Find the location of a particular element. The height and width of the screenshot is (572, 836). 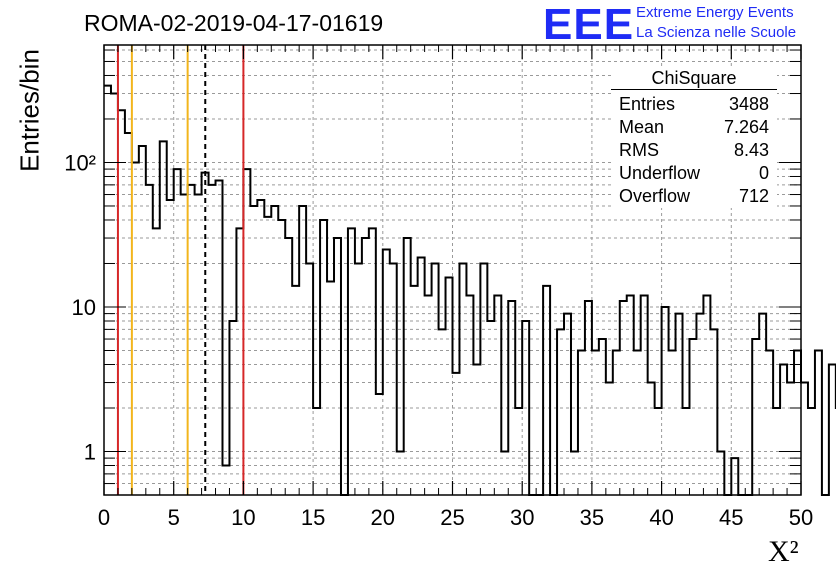

stats-label: Underflow is located at coordinates (660, 173).